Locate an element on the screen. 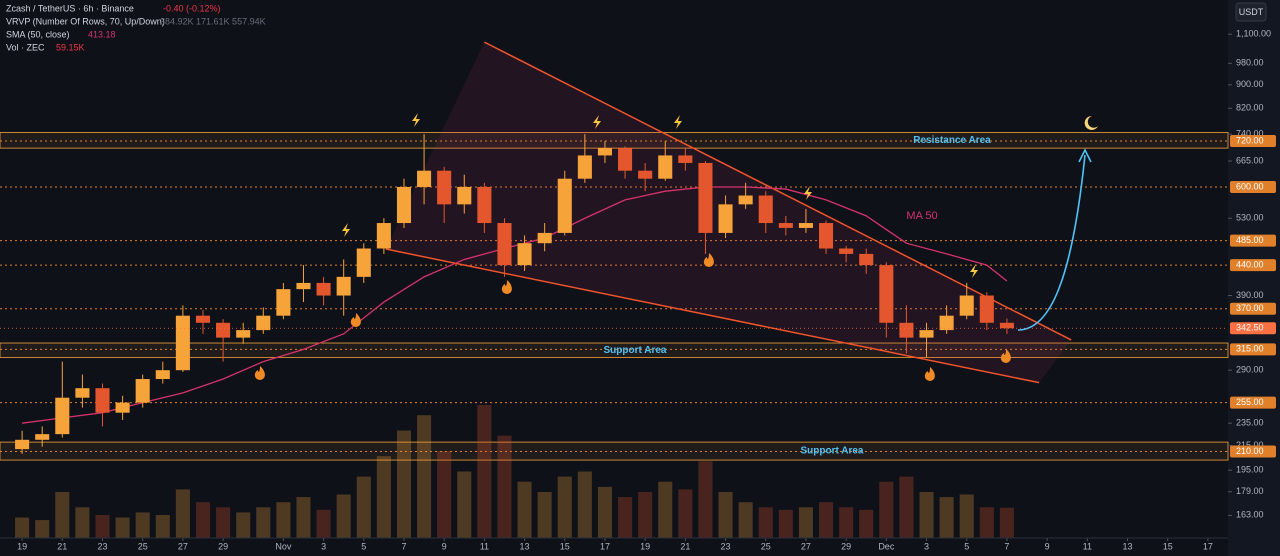 Image resolution: width=1280 pixels, height=556 pixels. currency-label: USDT is located at coordinates (1251, 12).